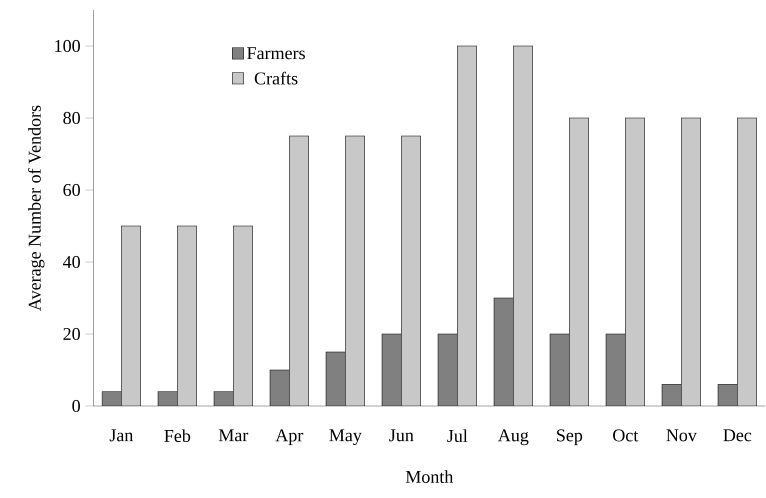 Image resolution: width=766 pixels, height=498 pixels. Describe the element at coordinates (457, 435) in the screenshot. I see `x-tick-label: Jul` at that location.